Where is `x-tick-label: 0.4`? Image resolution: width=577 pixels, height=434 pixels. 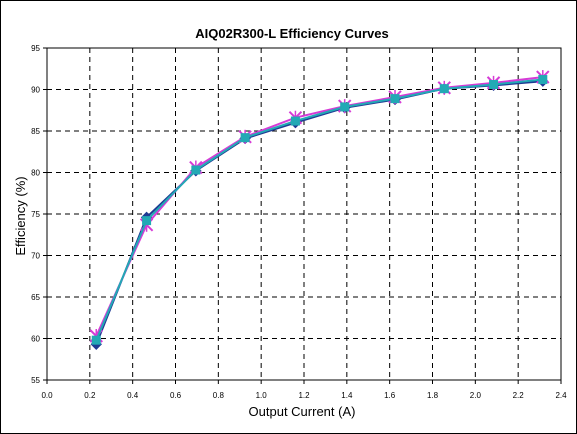
x-tick-label: 0.4 is located at coordinates (133, 395).